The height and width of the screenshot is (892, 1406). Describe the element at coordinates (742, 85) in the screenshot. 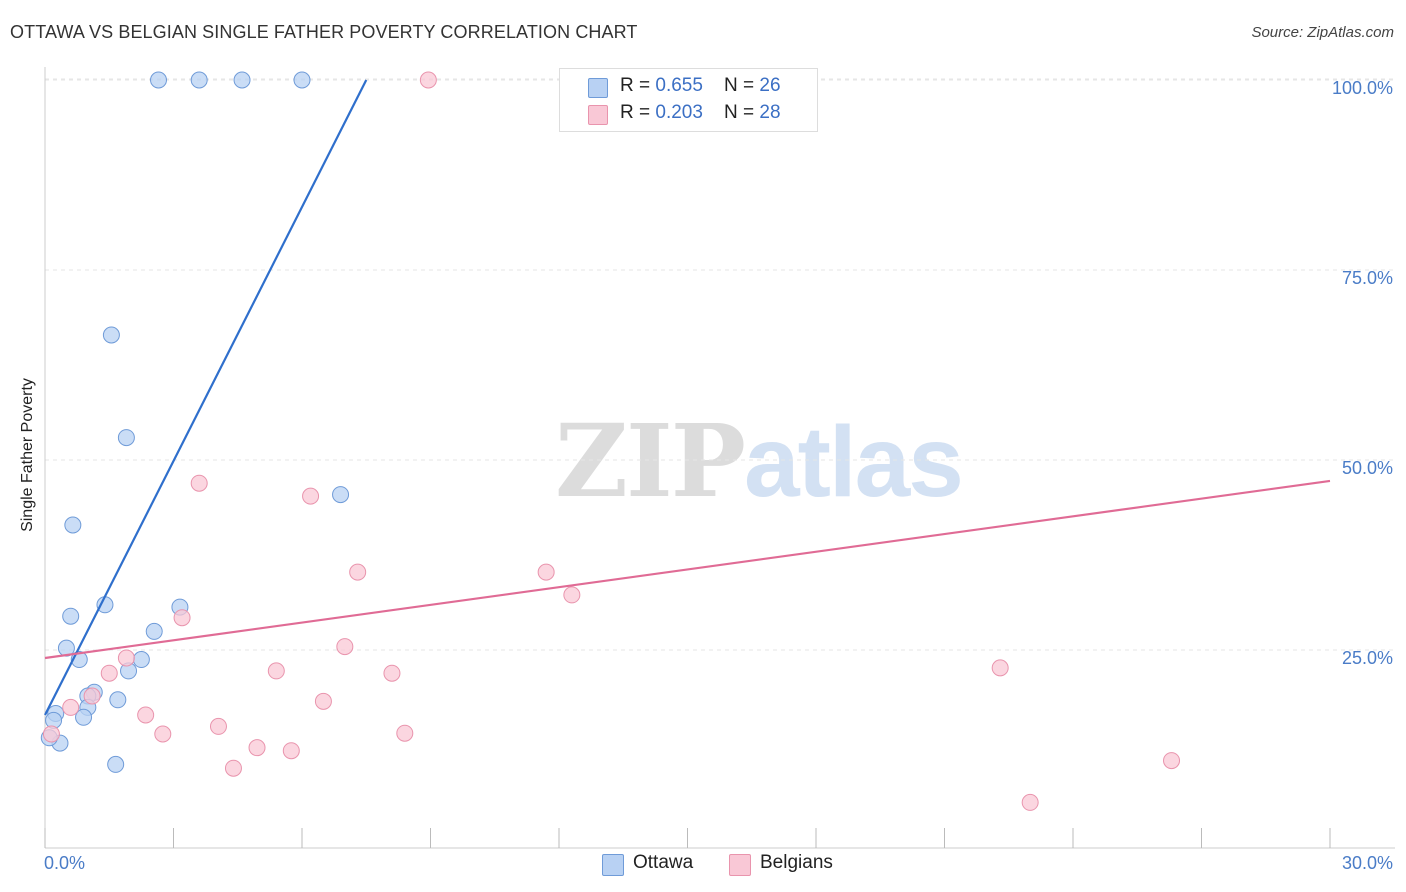

I see `ottawa-n-label: N =` at that location.